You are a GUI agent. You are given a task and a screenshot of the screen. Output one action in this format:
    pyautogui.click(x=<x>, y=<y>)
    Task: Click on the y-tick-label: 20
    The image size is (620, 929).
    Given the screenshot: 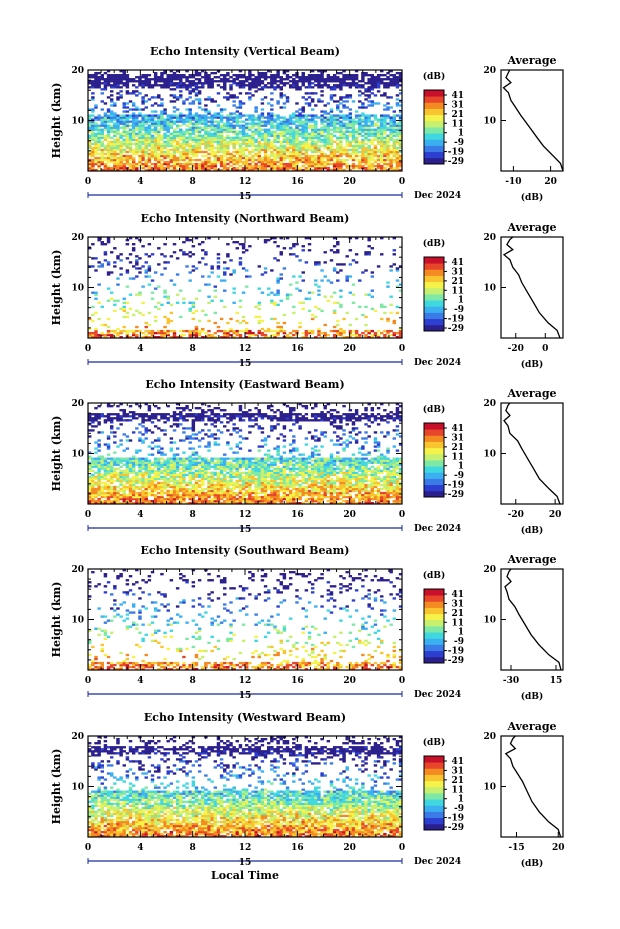 What is the action you would take?
    pyautogui.click(x=77, y=238)
    